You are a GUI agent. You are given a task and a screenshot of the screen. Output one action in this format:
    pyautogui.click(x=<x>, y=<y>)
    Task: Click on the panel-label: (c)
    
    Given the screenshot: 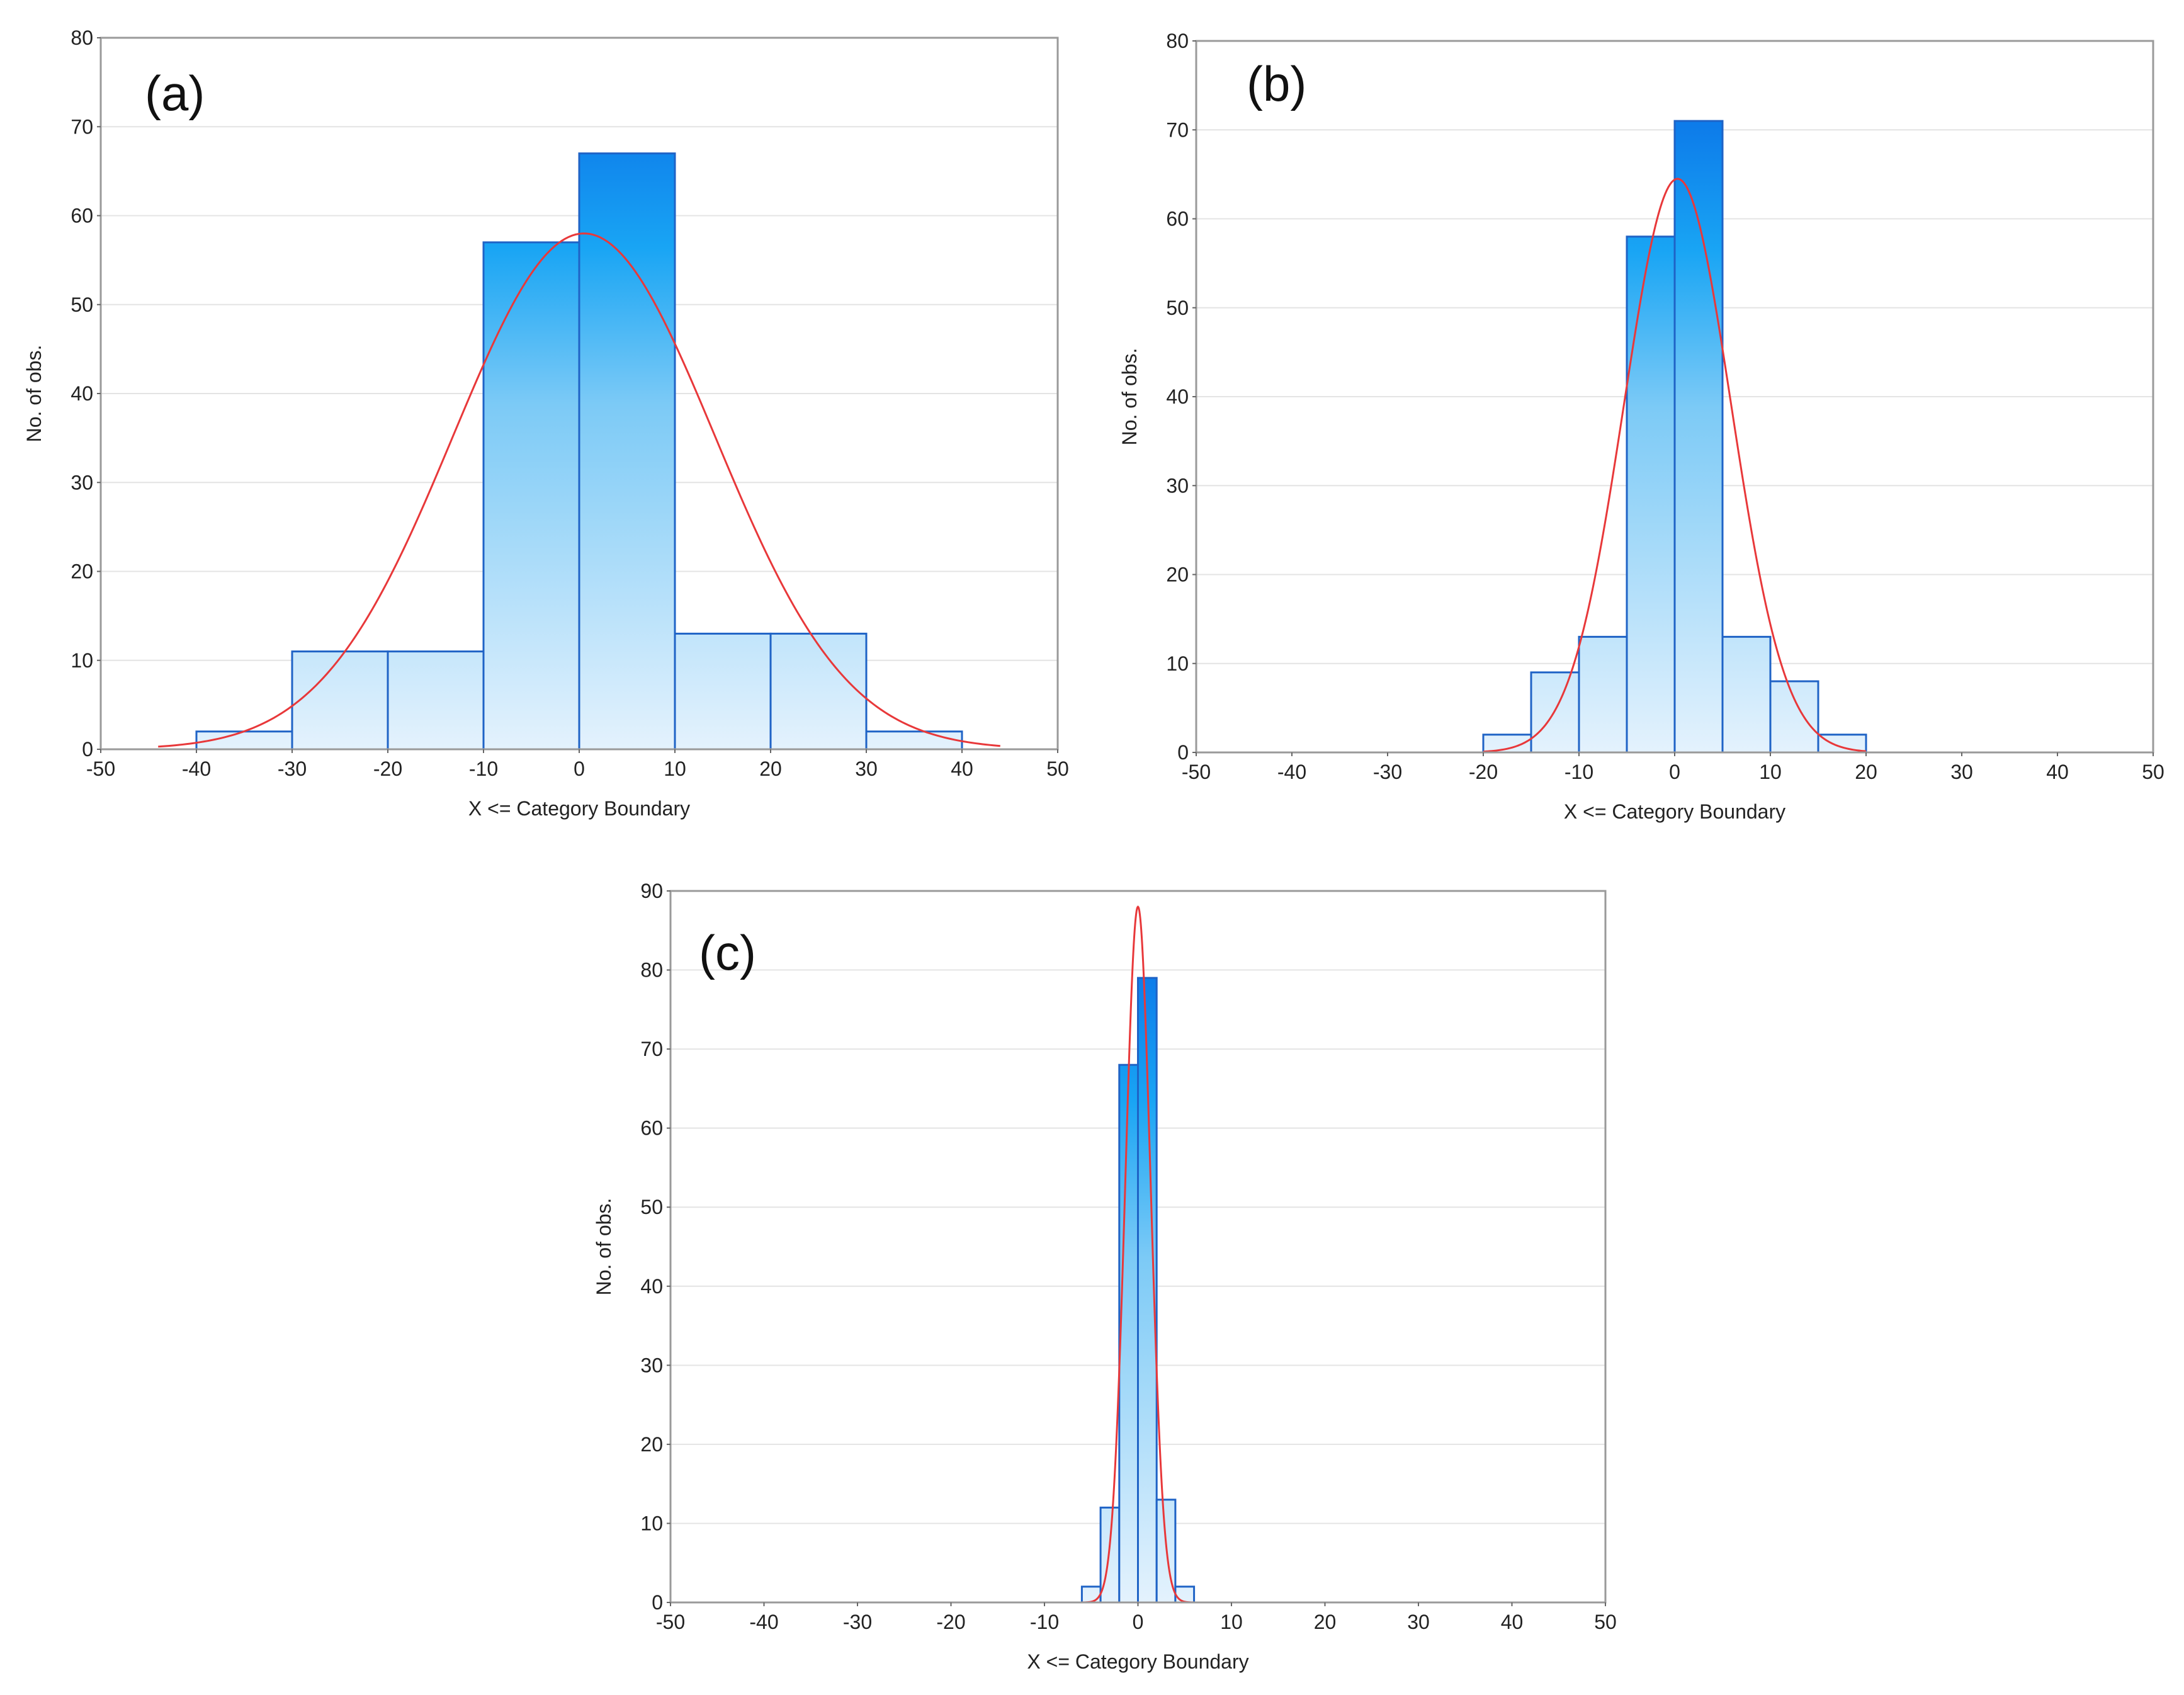 What is the action you would take?
    pyautogui.click(x=727, y=952)
    